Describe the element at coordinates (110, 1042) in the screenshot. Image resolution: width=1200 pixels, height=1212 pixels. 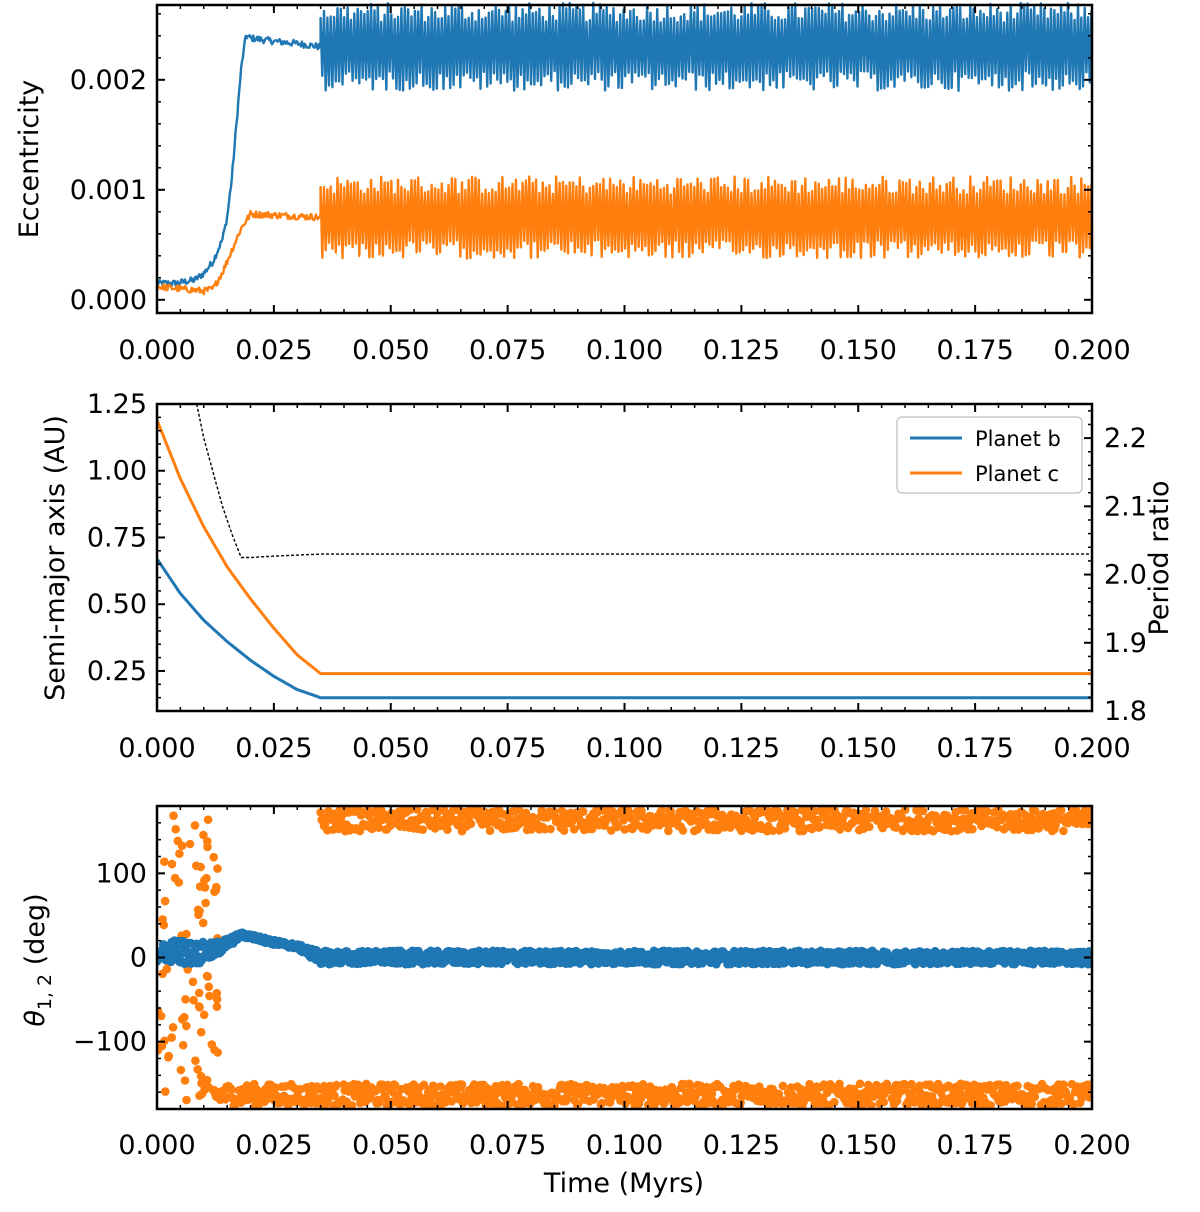
I see `y-tick-label: −100` at that location.